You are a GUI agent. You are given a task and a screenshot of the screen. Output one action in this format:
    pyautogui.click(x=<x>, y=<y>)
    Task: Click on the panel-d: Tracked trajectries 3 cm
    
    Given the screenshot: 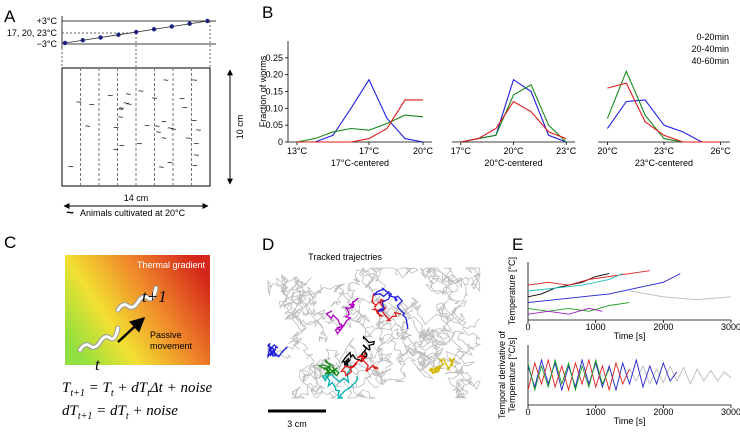 What is the action you would take?
    pyautogui.click(x=374, y=340)
    